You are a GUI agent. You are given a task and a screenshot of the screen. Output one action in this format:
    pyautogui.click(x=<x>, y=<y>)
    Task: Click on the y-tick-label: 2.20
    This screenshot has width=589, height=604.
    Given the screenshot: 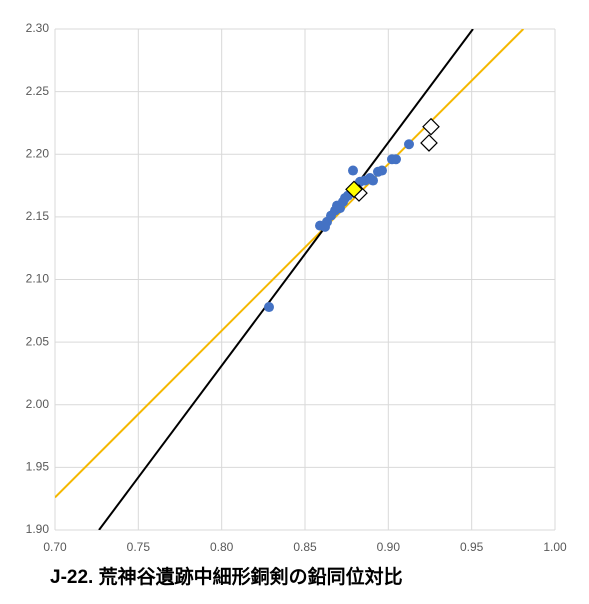 What is the action you would take?
    pyautogui.click(x=38, y=153)
    